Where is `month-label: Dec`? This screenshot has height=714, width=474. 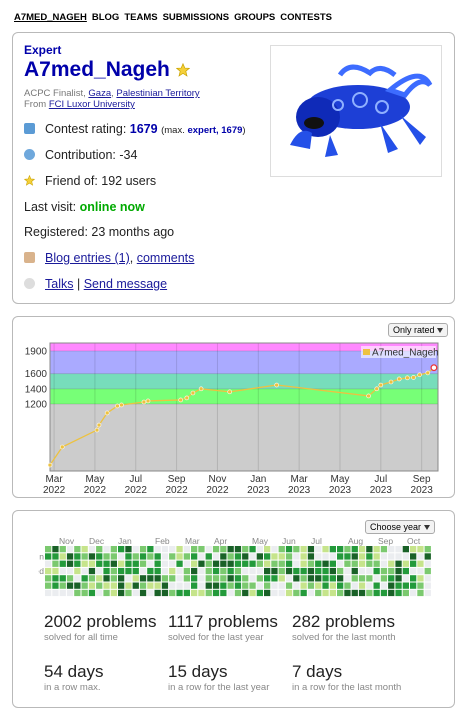
month-label: Dec is located at coordinates (97, 541).